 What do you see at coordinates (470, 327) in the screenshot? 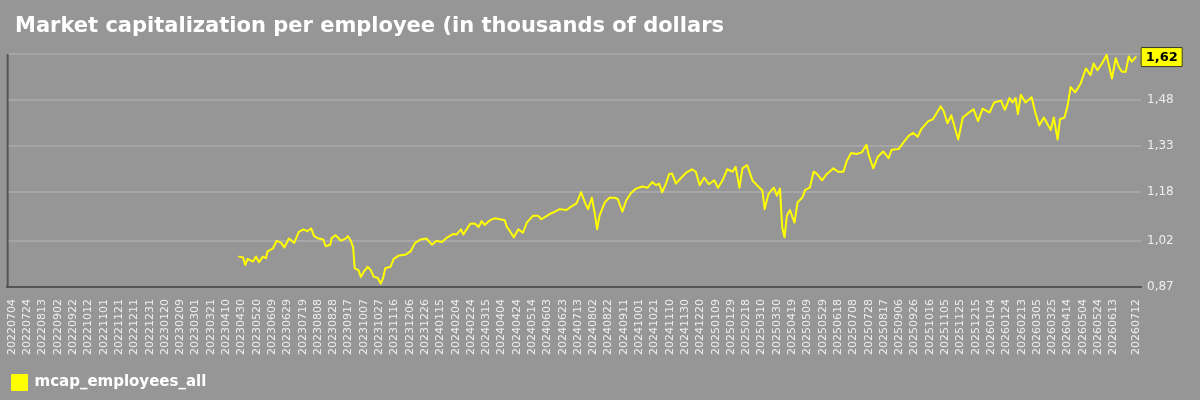
I see `x-tick-label: 20240224` at bounding box center [470, 327].